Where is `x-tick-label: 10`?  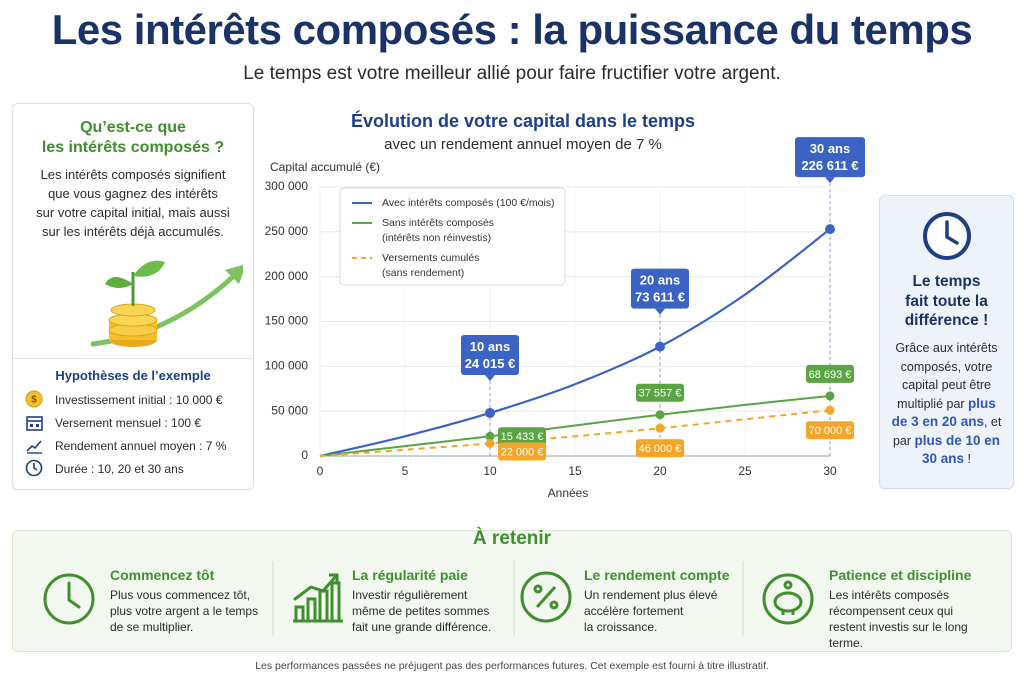 x-tick-label: 10 is located at coordinates (490, 471).